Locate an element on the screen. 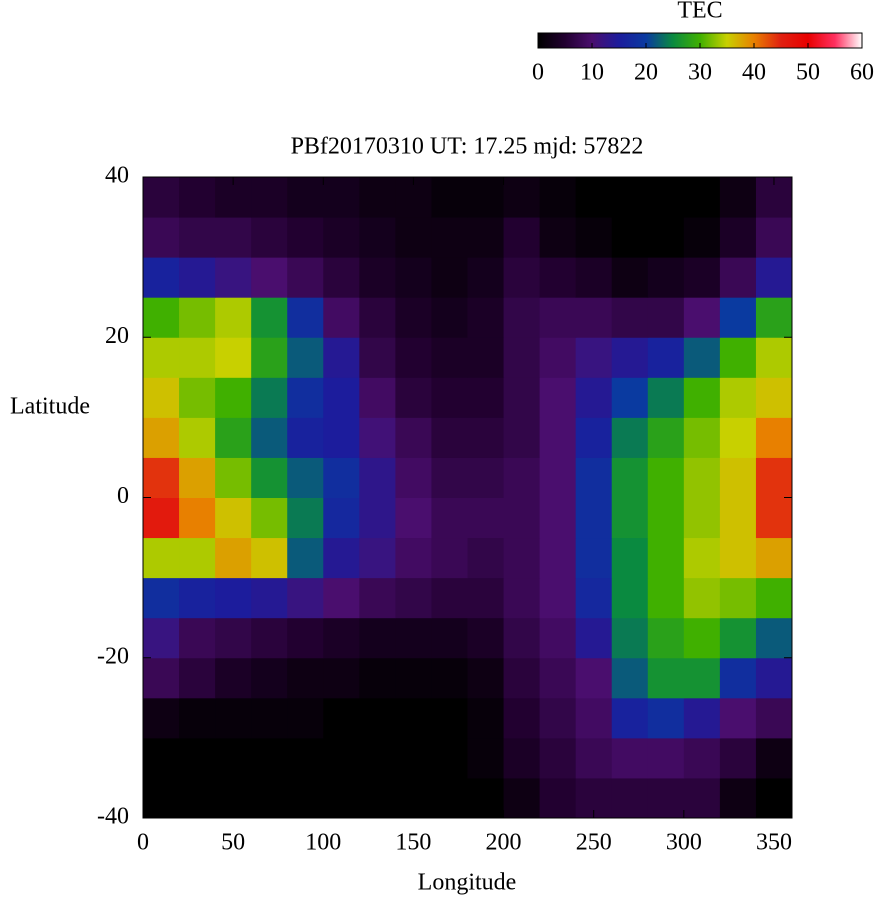 This screenshot has width=877, height=905. y-axis-label: Latitude is located at coordinates (50, 407).